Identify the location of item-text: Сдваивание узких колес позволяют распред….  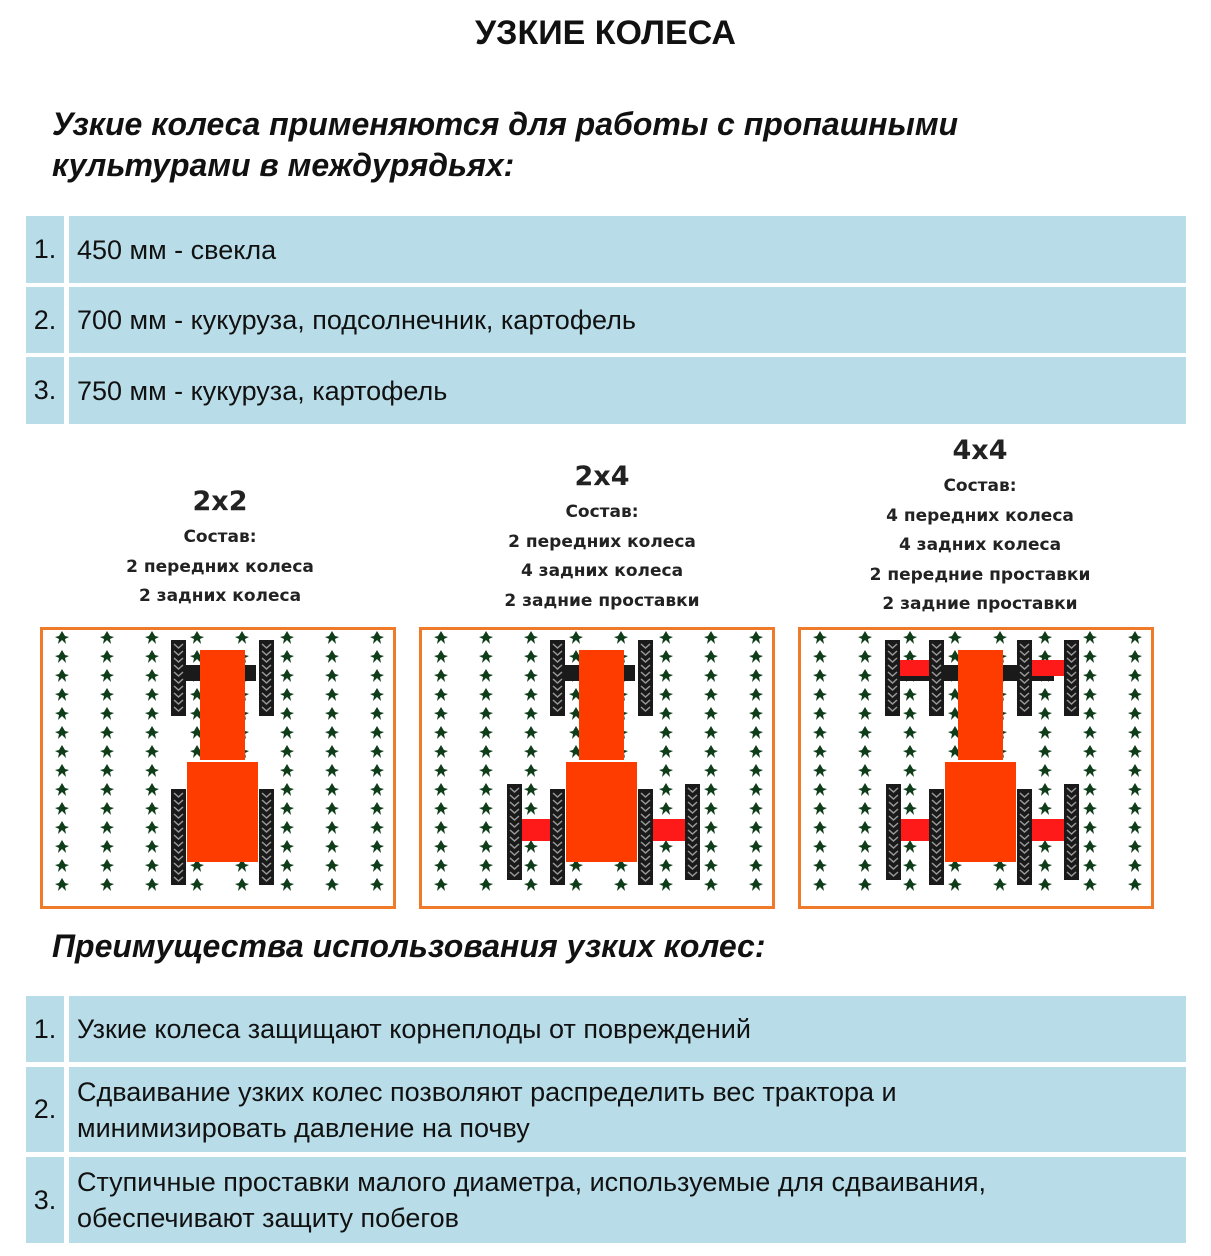
(627, 1109).